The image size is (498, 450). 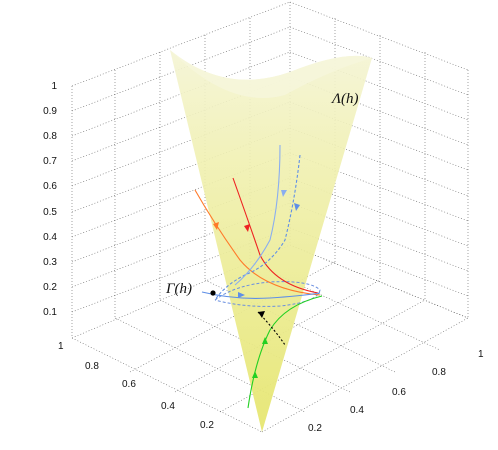 What do you see at coordinates (284, 193) in the screenshot?
I see `light-blue-arrow-icon` at bounding box center [284, 193].